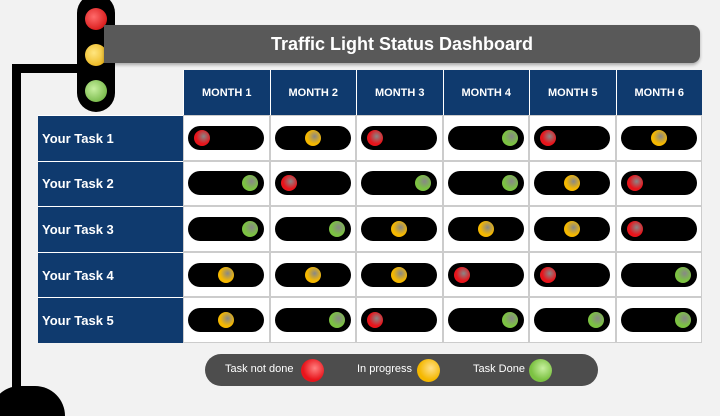 This screenshot has width=720, height=416. What do you see at coordinates (312, 92) in the screenshot?
I see `month-header: MONTH 2` at bounding box center [312, 92].